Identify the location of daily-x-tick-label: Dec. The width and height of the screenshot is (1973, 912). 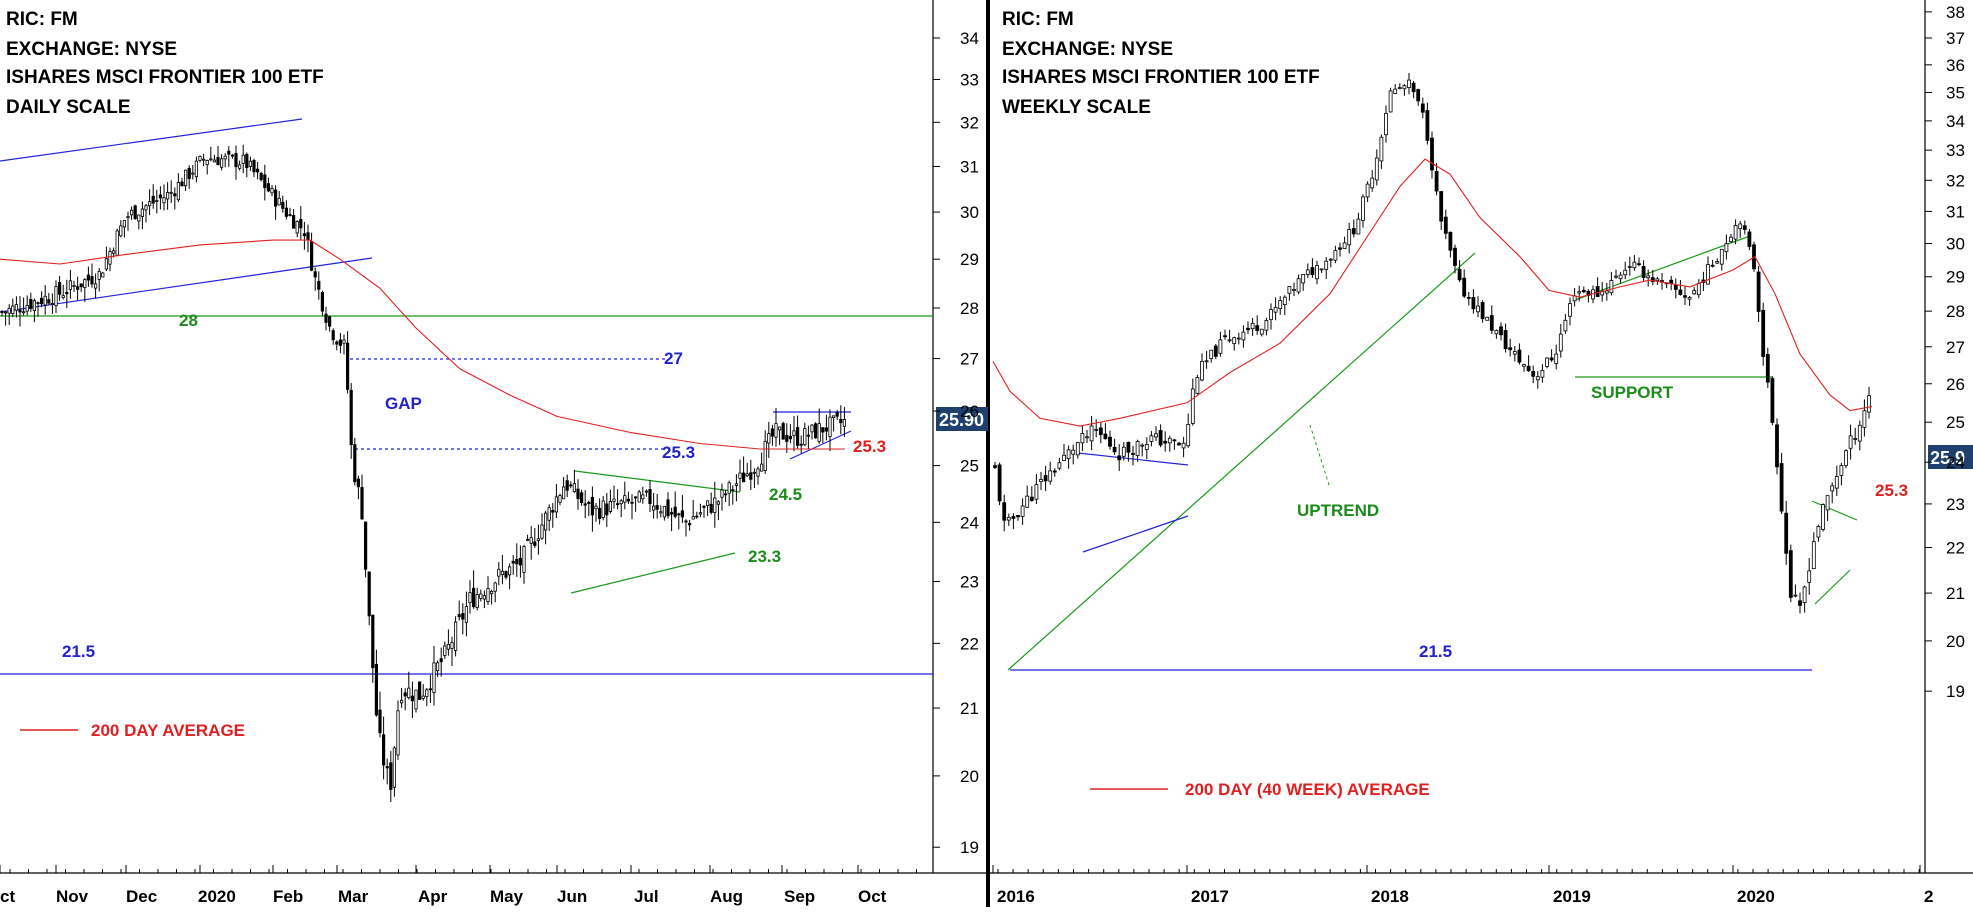
(141, 896).